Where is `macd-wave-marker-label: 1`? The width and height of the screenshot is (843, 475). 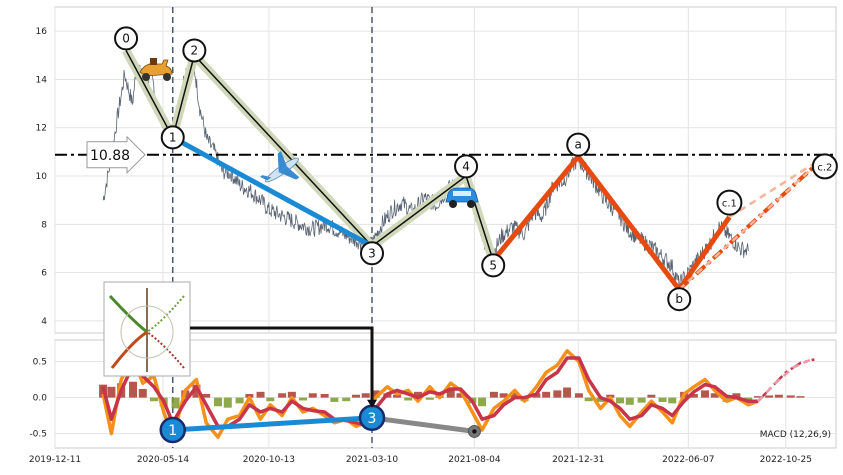
macd-wave-marker-label: 1 is located at coordinates (172, 431).